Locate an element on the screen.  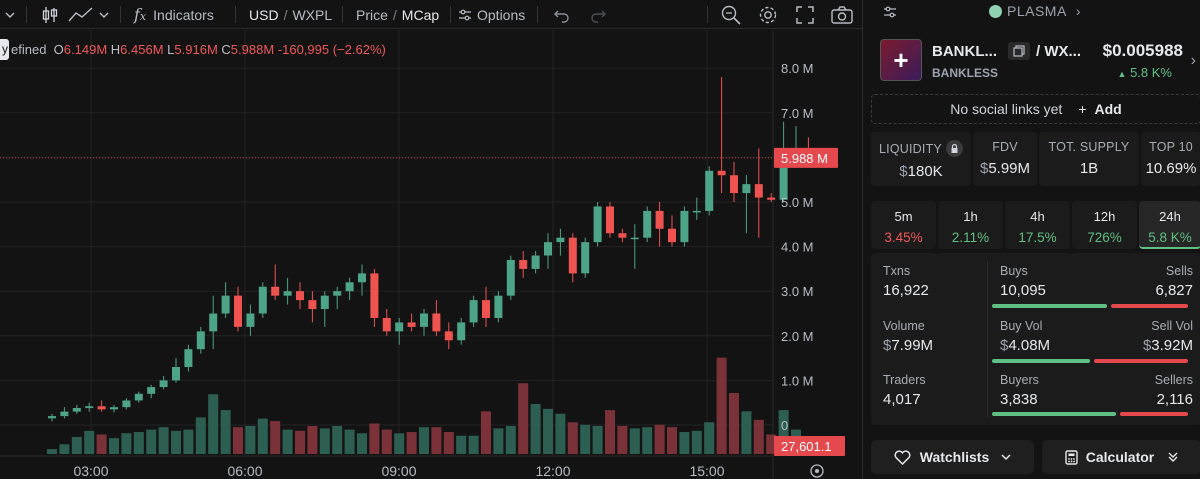
watchlists-button: Watchlists is located at coordinates (952, 457).